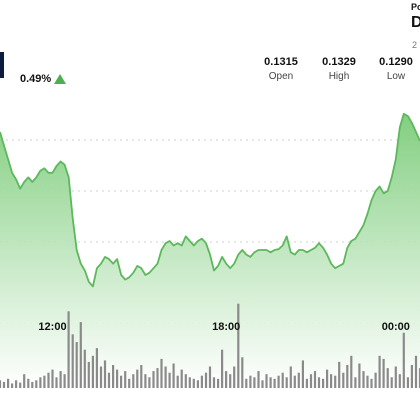 The image size is (420, 420). I want to click on low-stat: 0.1290 Low, so click(396, 69).